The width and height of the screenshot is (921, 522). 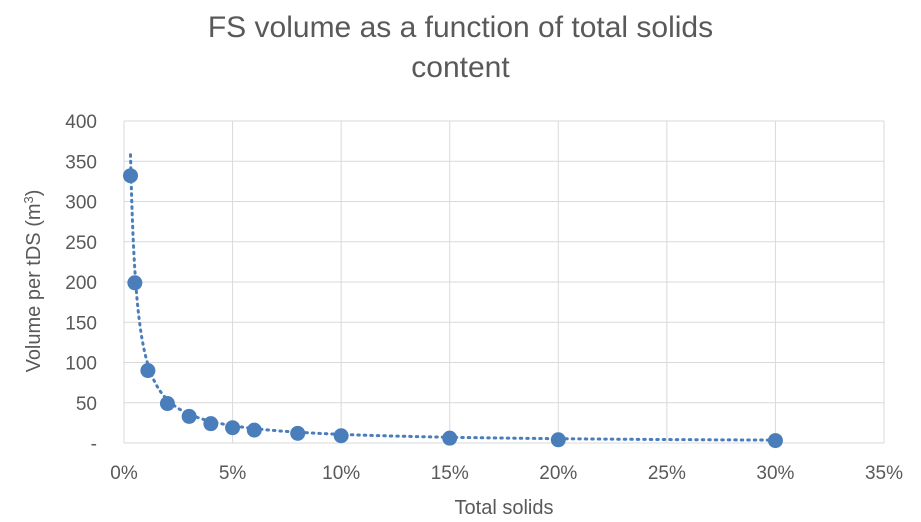 I want to click on y-tick-label: 400, so click(x=81, y=122).